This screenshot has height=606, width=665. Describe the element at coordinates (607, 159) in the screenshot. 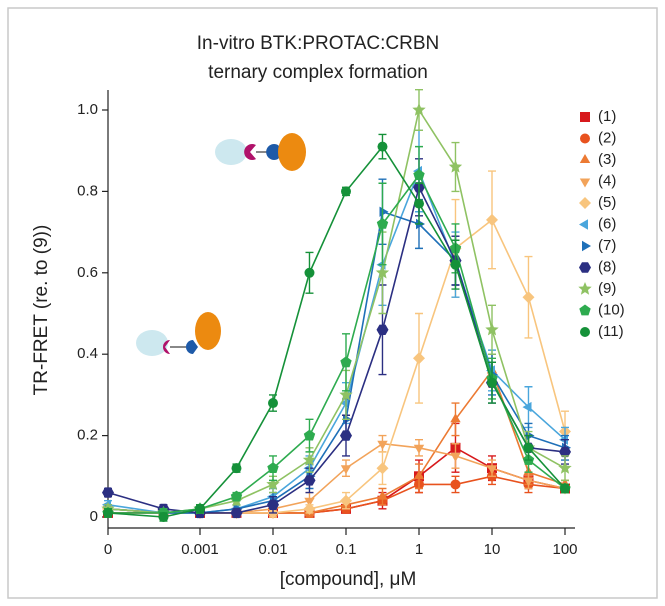

I see `legend-label: (3)` at that location.